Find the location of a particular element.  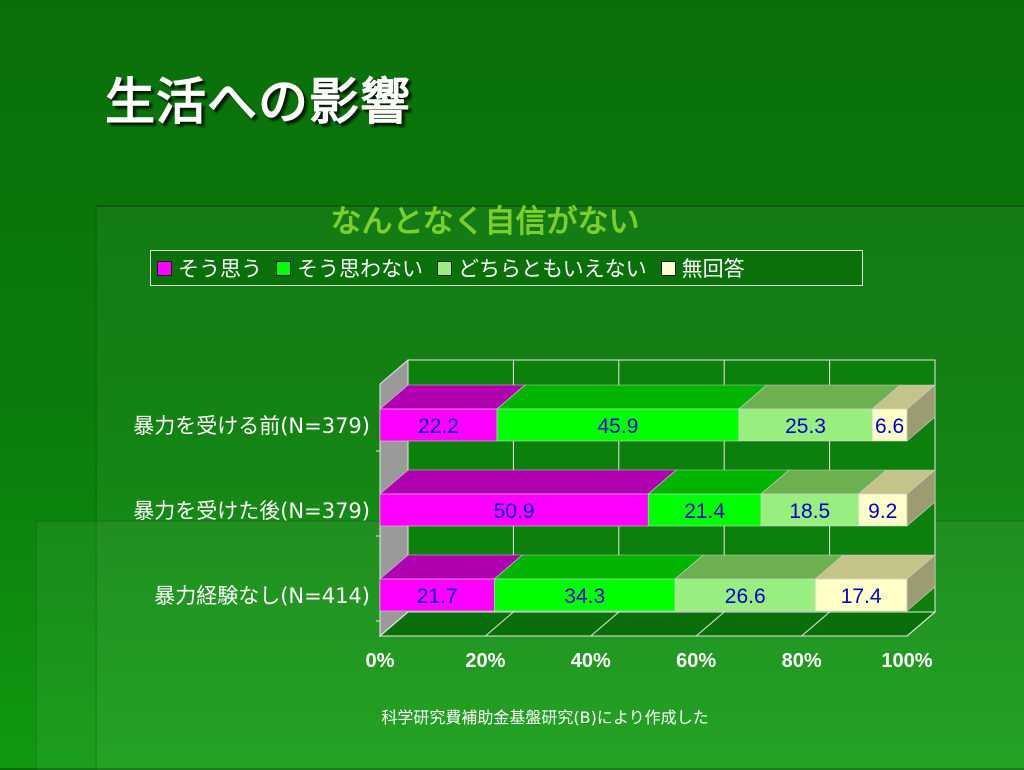

data-label: 22.2 is located at coordinates (438, 426).